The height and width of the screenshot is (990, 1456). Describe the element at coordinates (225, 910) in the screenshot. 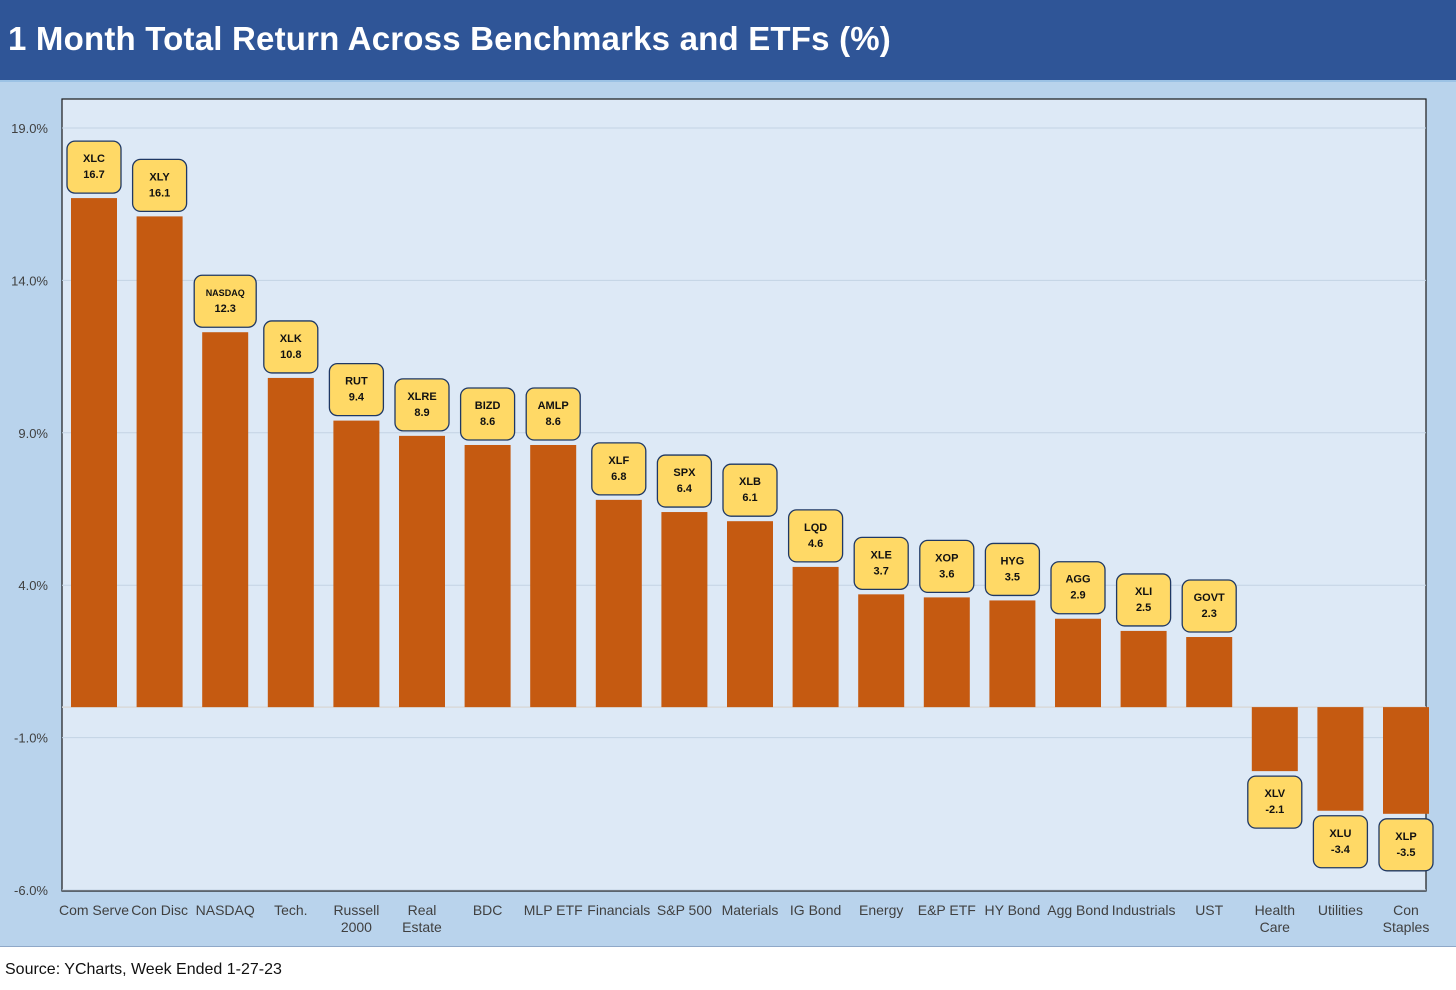

I see `x-tick-label: NASDAQ` at that location.